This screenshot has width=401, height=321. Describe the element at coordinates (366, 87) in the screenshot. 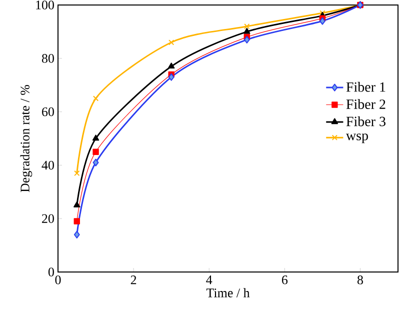

I see `legend-label: Fiber 1` at that location.